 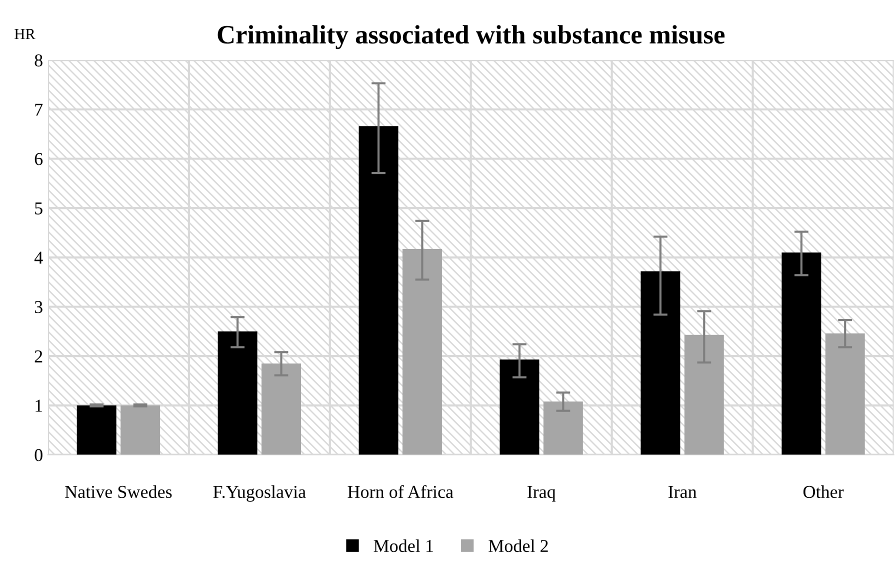 What do you see at coordinates (118, 491) in the screenshot?
I see `x-tick-label: Native Swedes` at bounding box center [118, 491].